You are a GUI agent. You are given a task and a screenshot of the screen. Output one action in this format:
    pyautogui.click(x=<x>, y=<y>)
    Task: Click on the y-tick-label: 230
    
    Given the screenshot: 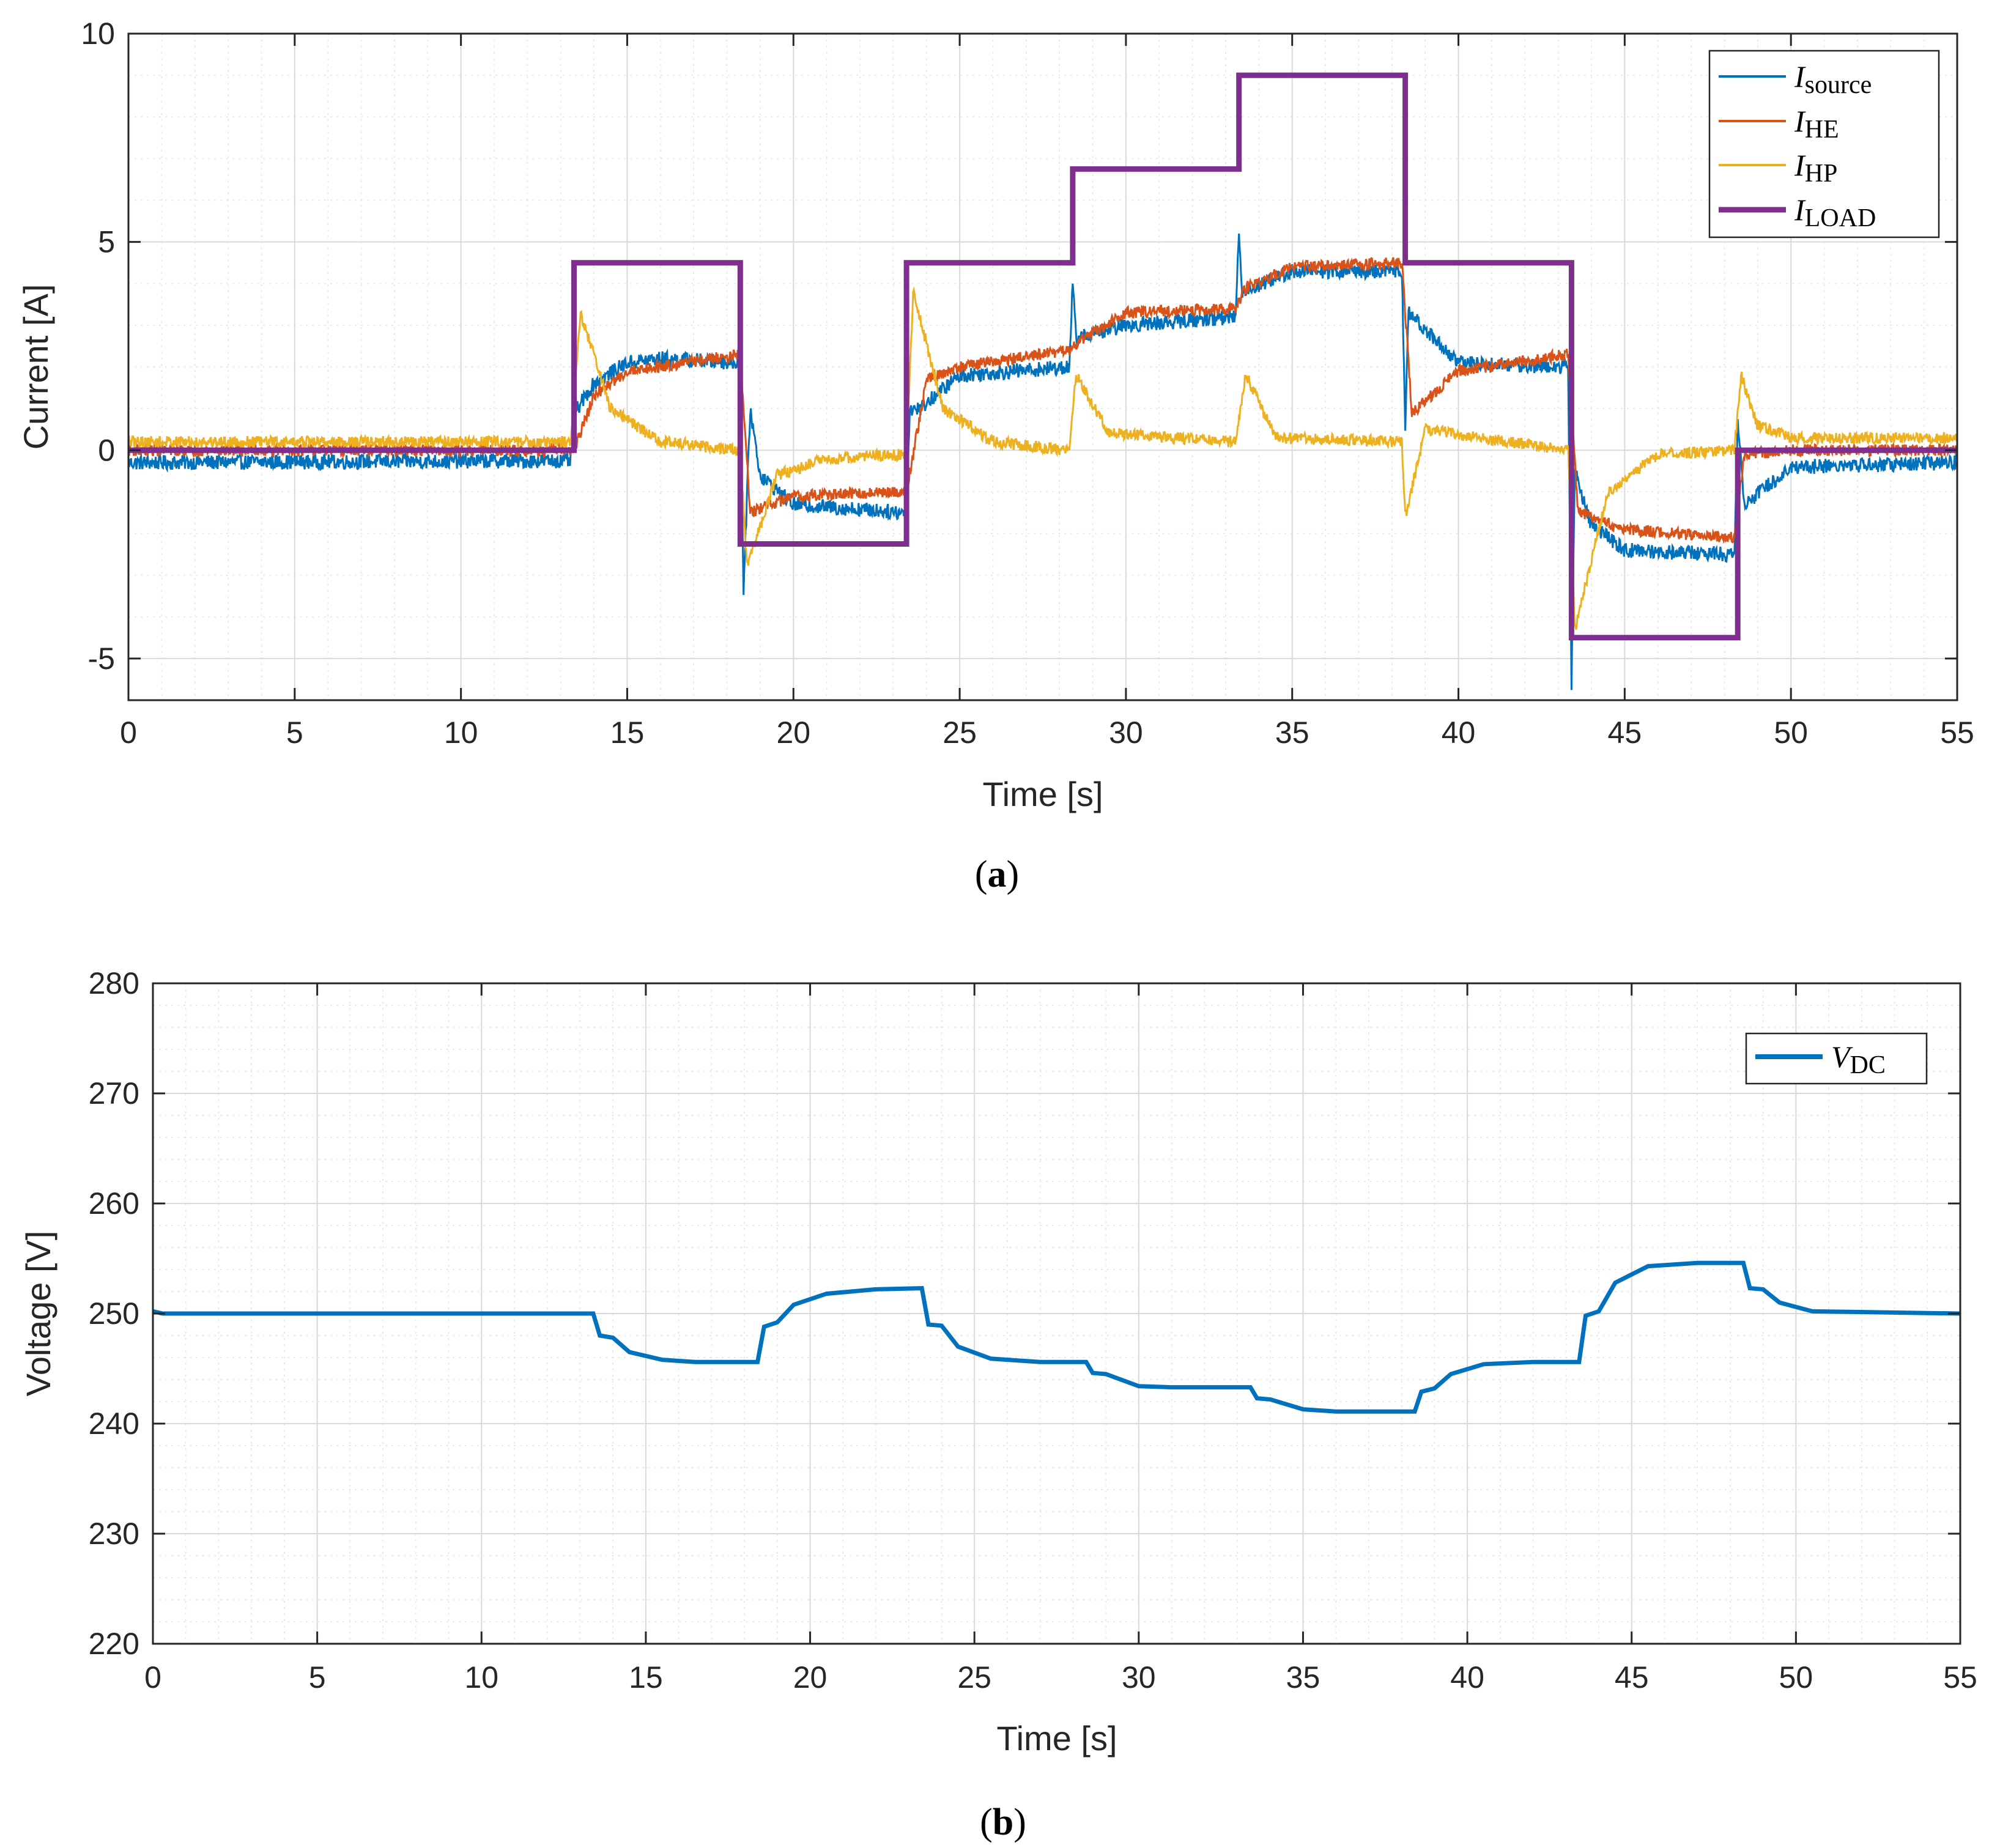 What is the action you would take?
    pyautogui.click(x=114, y=1534)
    